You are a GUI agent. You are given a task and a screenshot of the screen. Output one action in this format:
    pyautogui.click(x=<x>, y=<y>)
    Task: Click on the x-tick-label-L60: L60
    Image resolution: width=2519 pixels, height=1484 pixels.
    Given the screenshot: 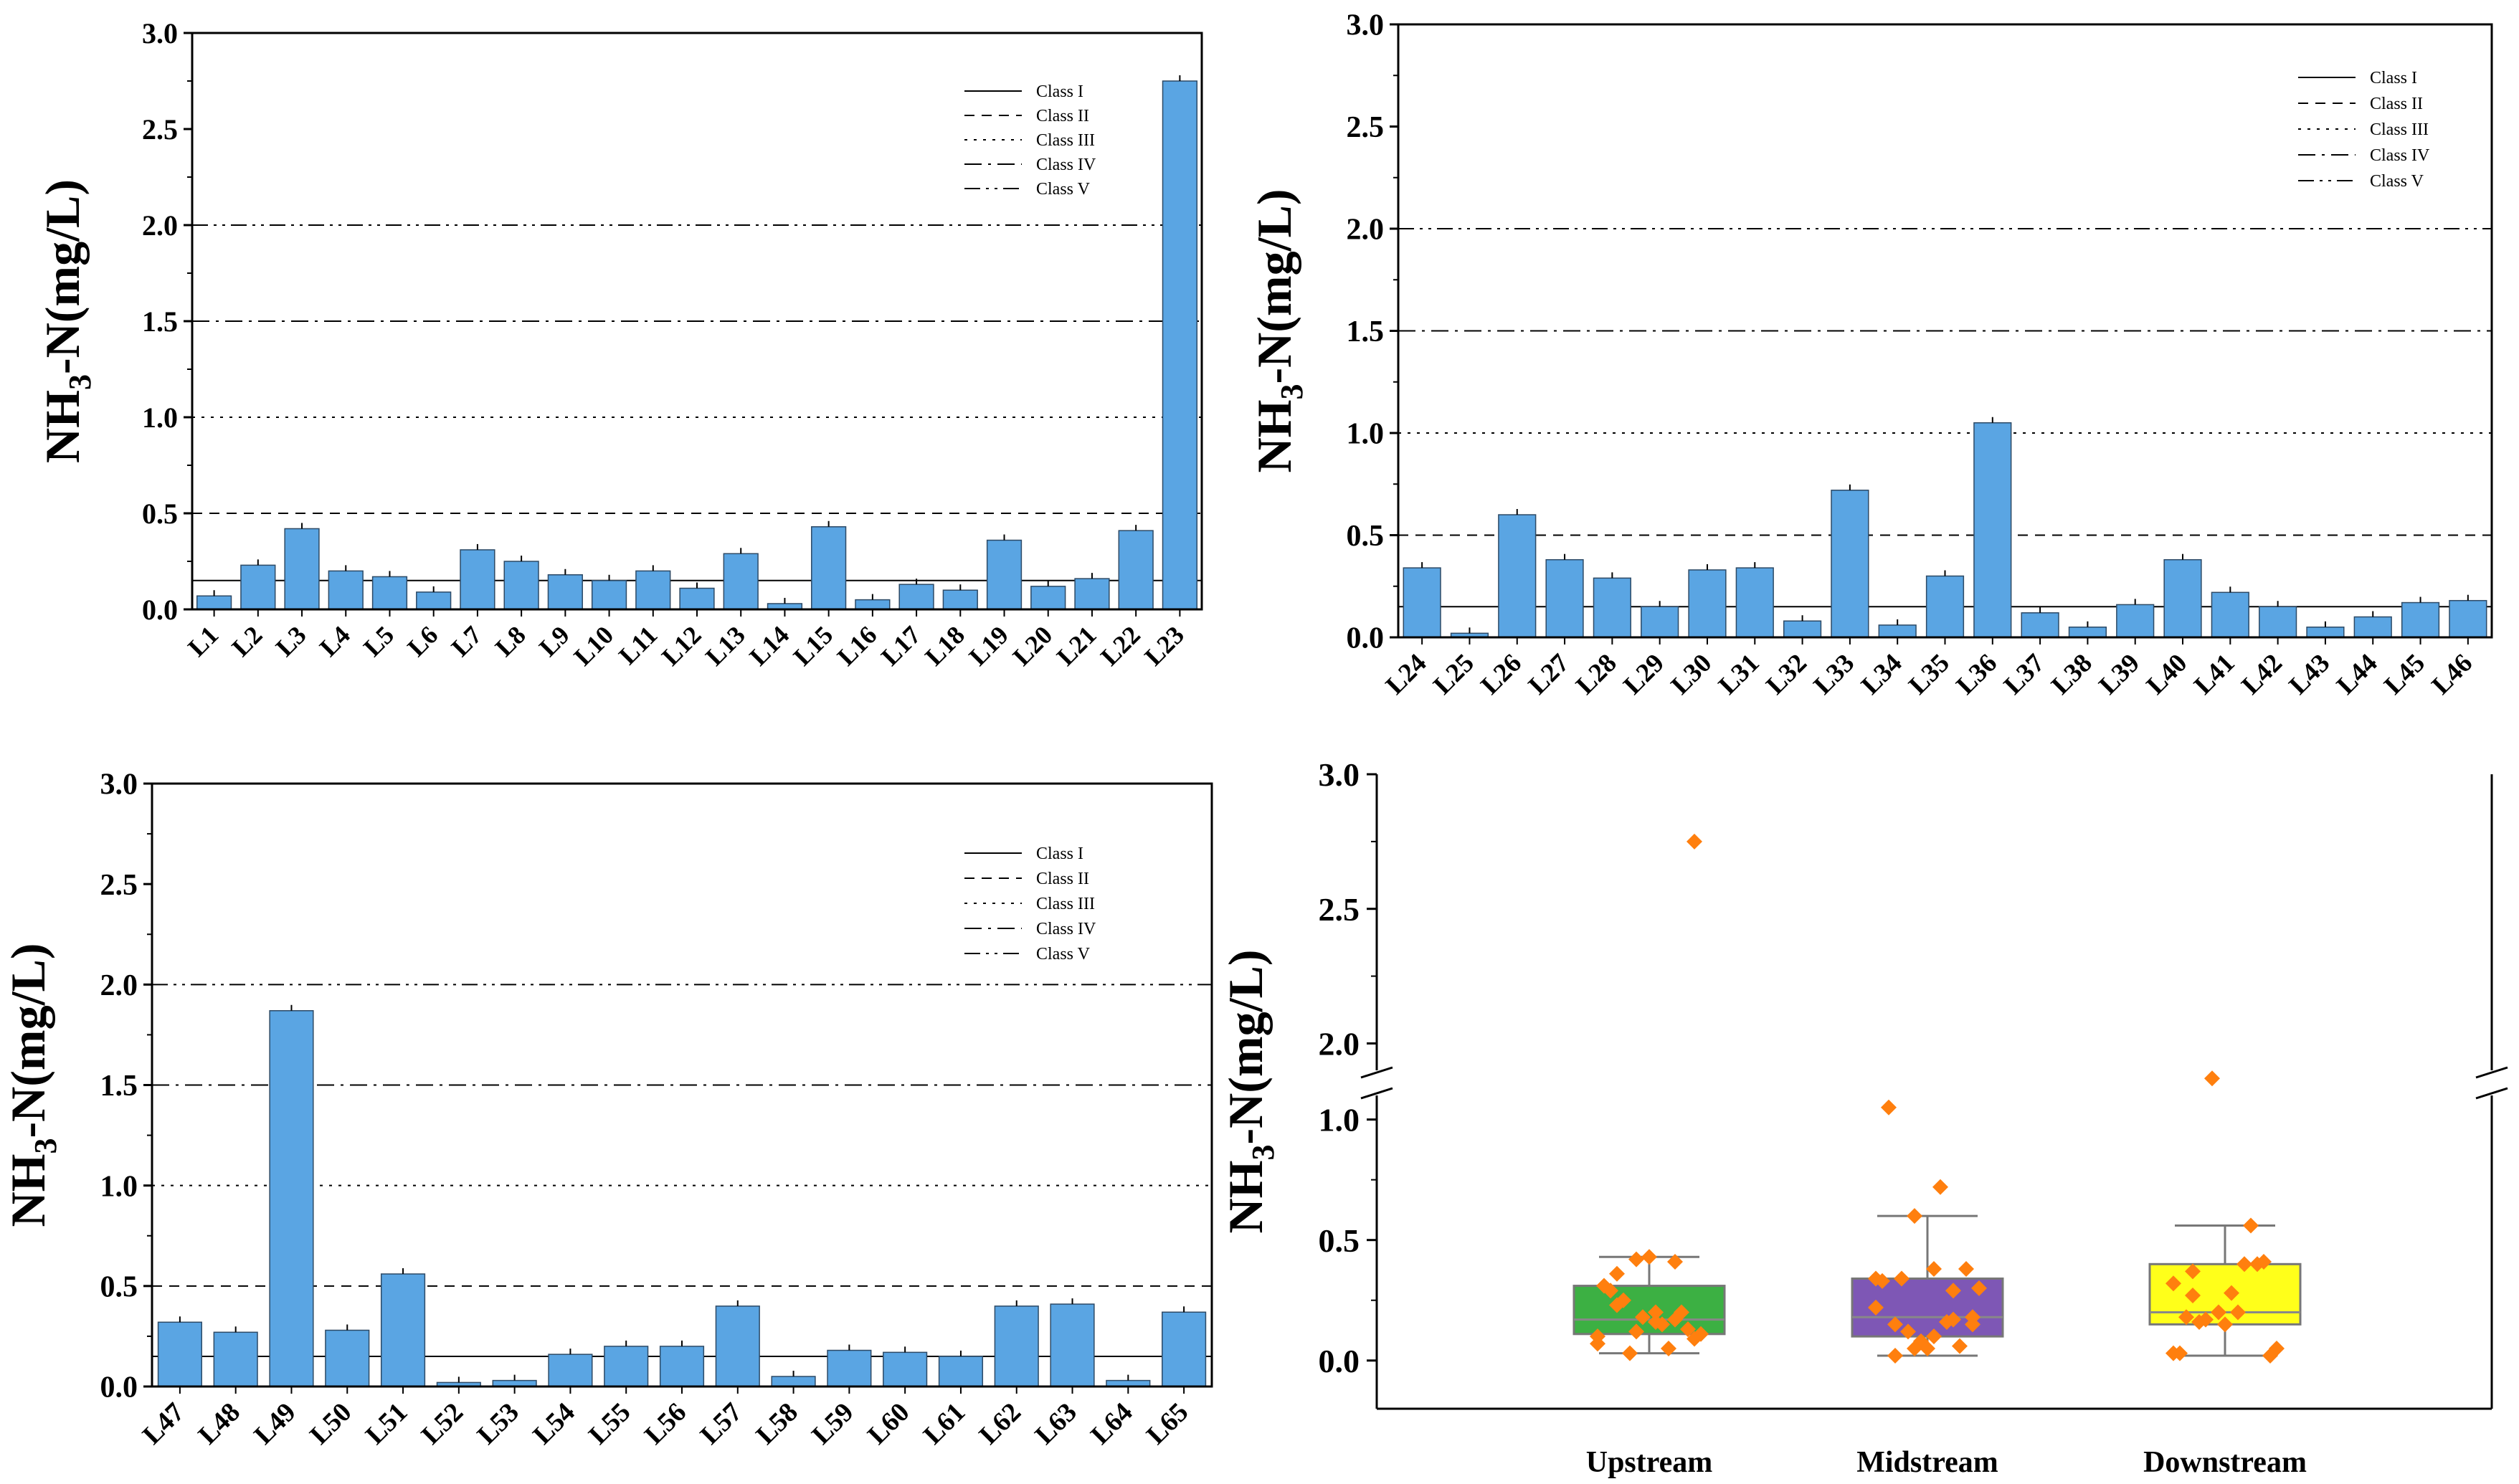 What is the action you would take?
    pyautogui.click(x=889, y=1424)
    